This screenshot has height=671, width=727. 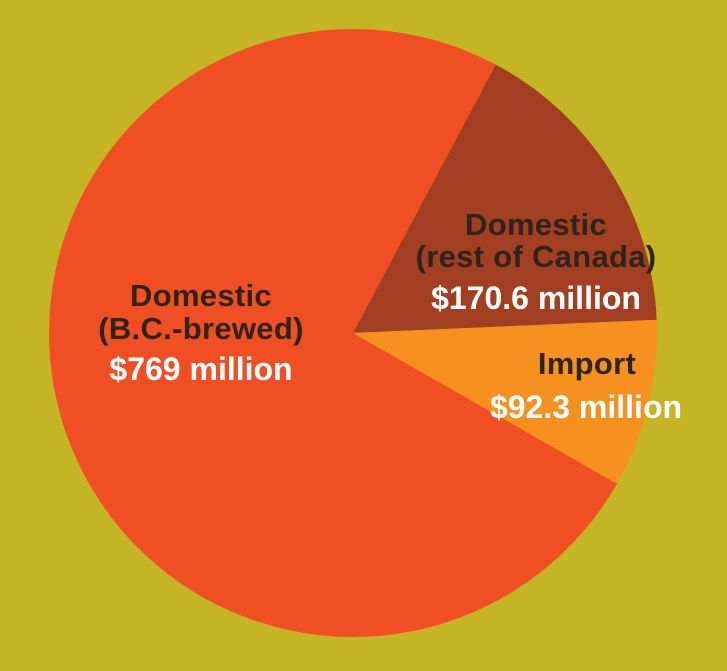 What do you see at coordinates (536, 256) in the screenshot?
I see `slice-label-domestic-rest-line-2: (rest of Canada)` at bounding box center [536, 256].